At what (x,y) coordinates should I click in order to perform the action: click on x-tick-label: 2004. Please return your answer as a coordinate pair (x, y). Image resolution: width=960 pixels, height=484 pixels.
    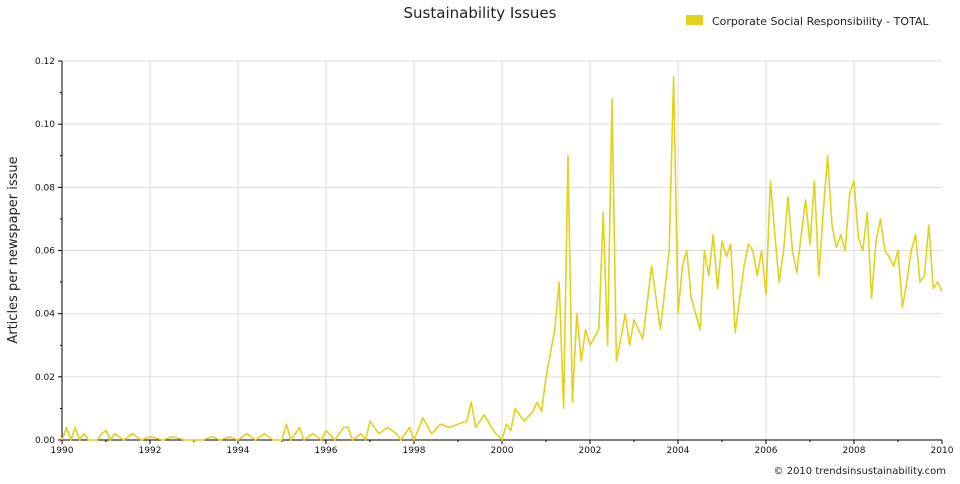
    Looking at the image, I should click on (678, 451).